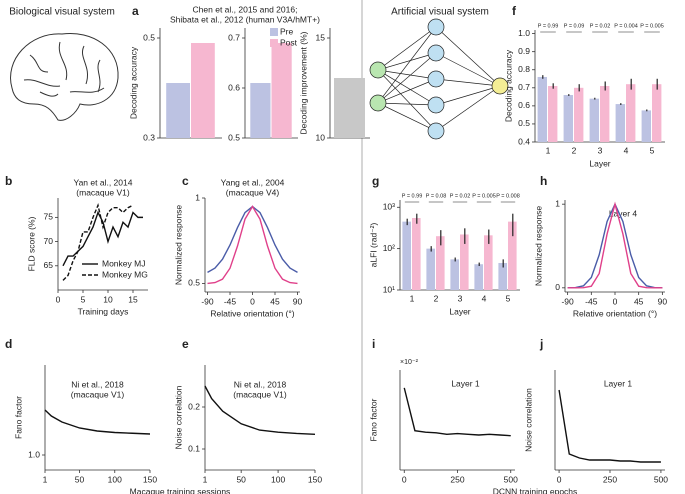 This screenshot has height=494, width=685. Describe the element at coordinates (49, 217) in the screenshot. I see `y-tick-label: 75` at that location.